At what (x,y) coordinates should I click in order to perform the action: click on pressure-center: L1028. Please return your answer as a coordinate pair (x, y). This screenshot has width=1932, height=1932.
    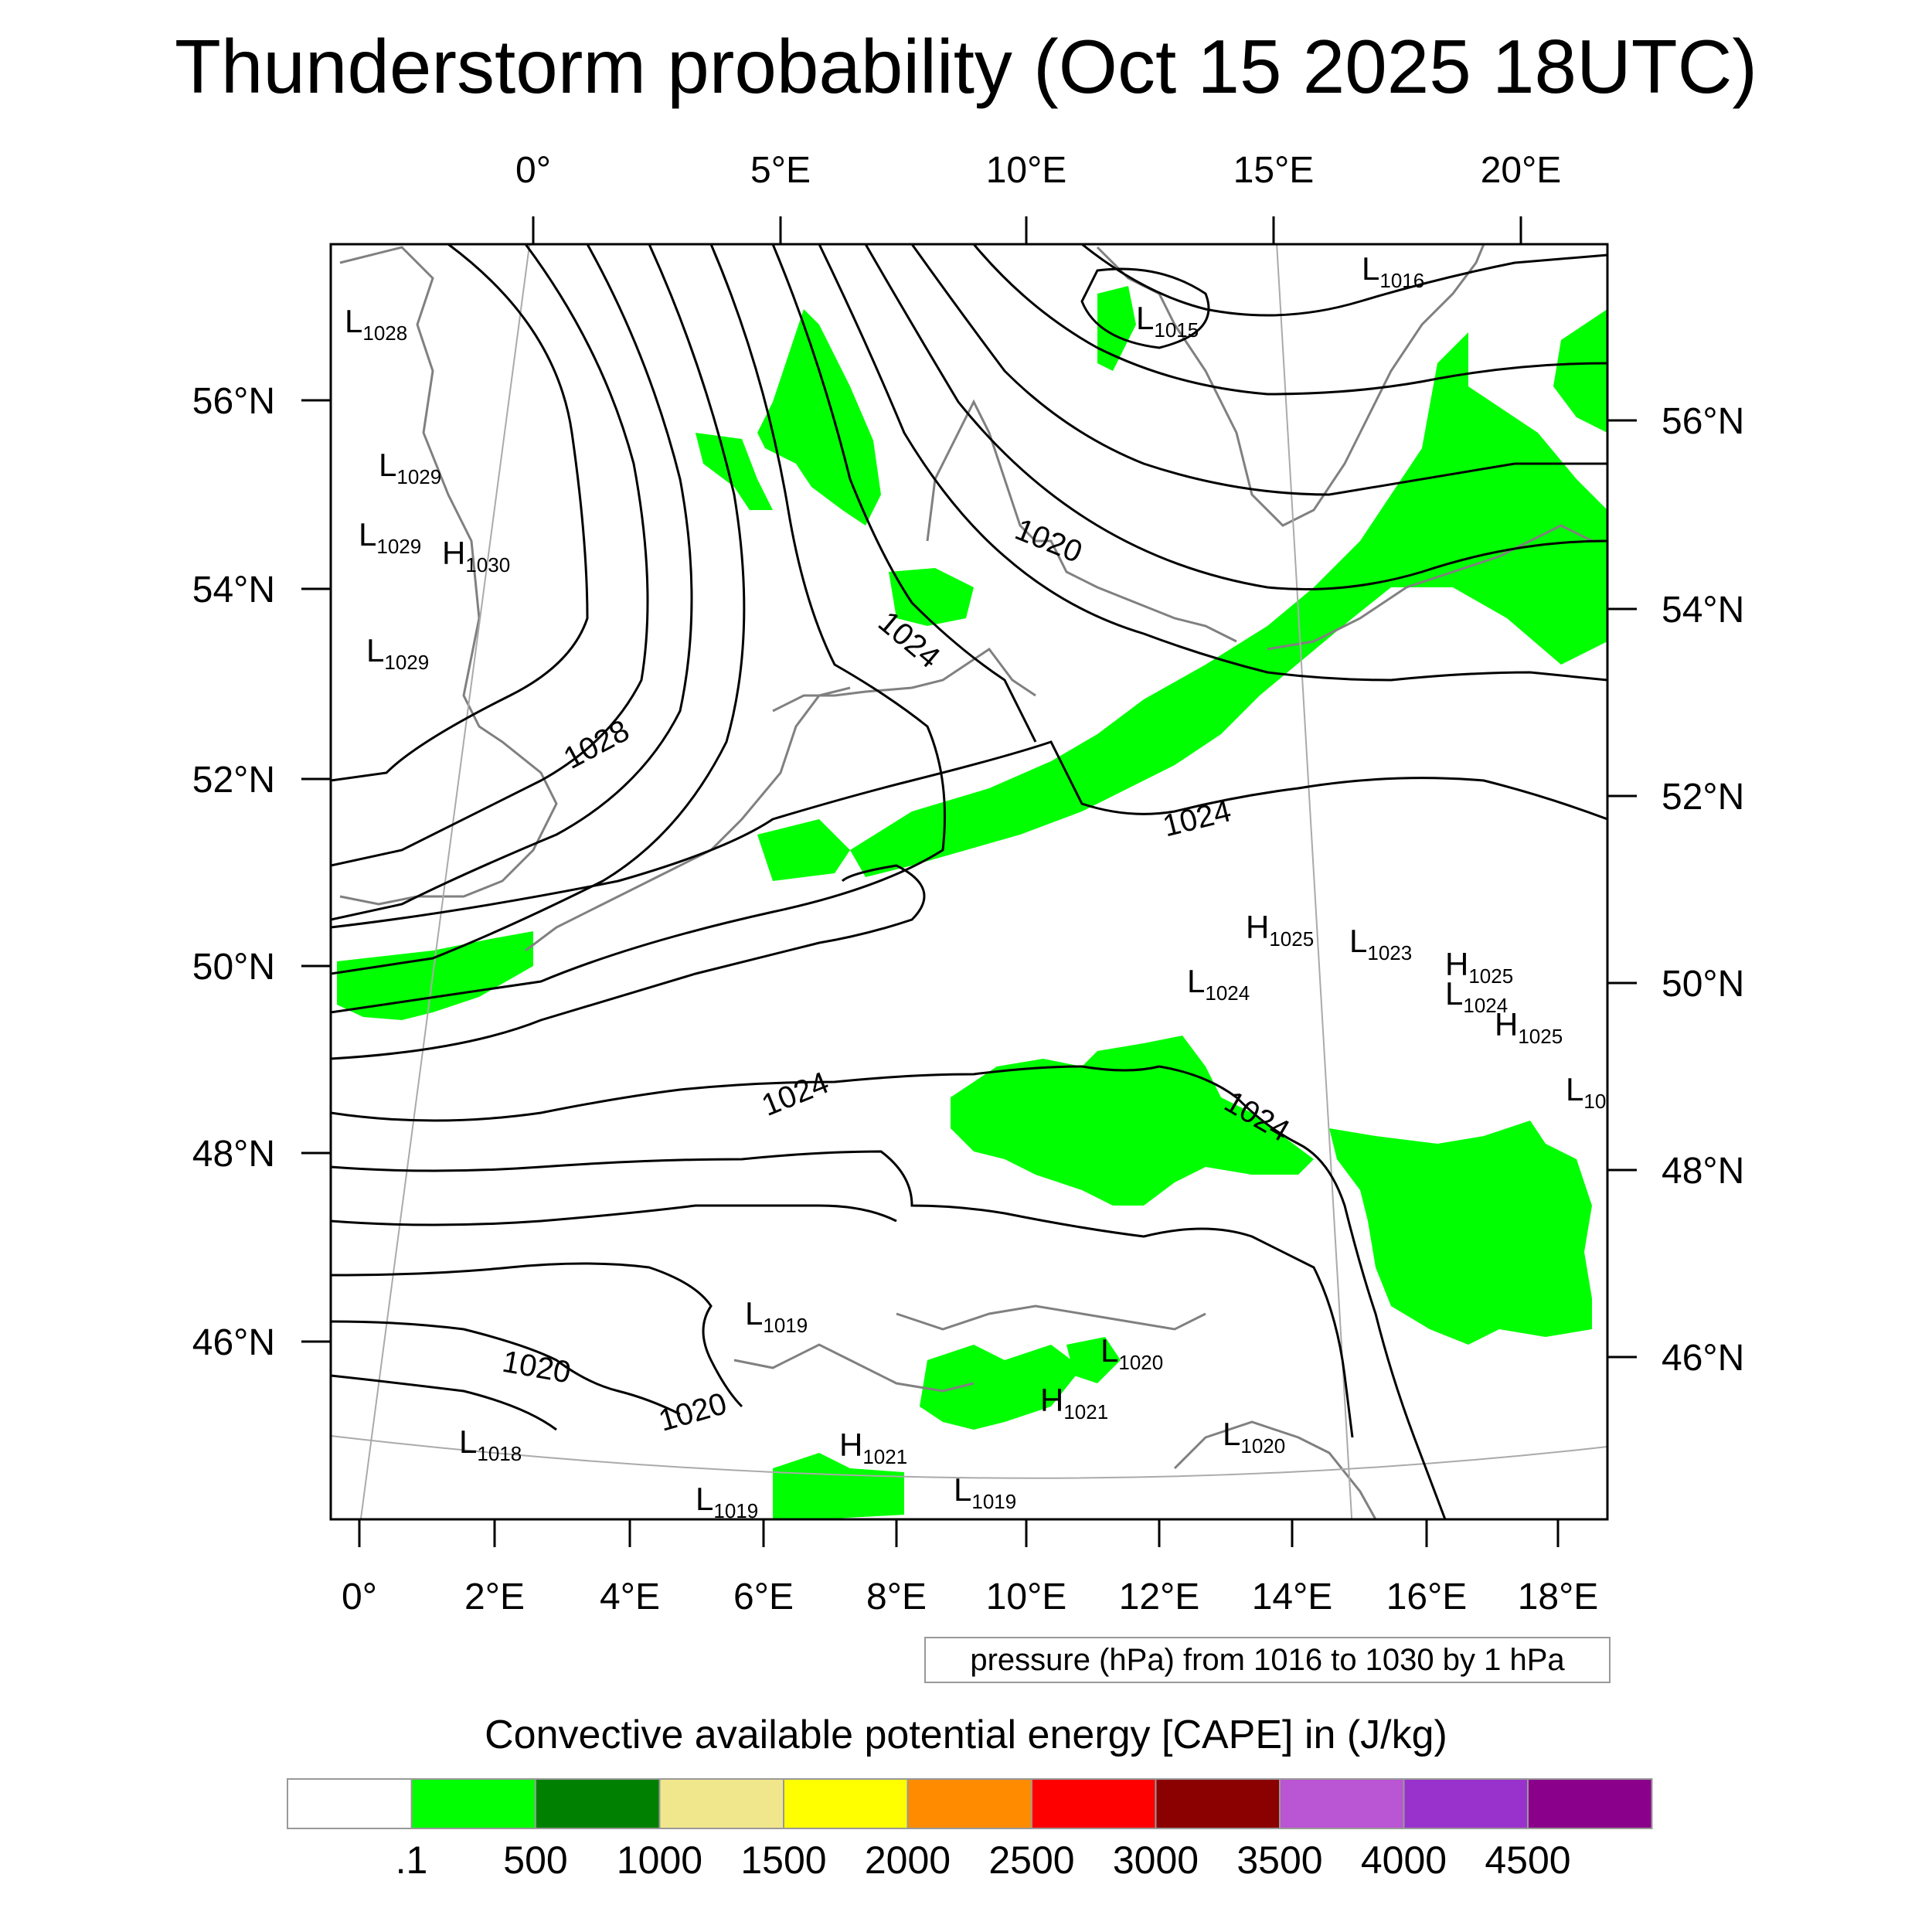
    Looking at the image, I should click on (376, 324).